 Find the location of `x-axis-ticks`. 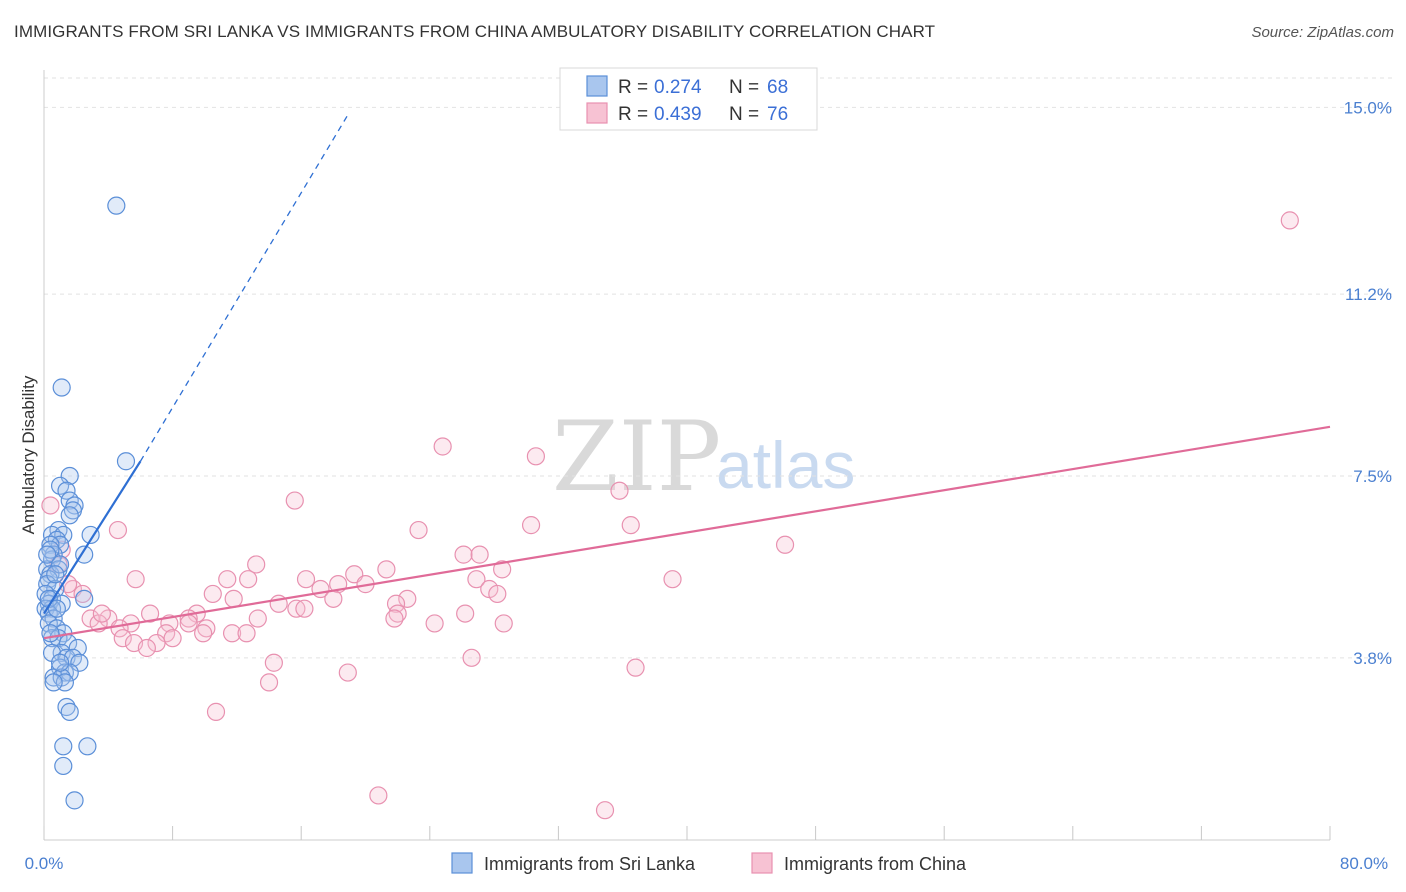

x-axis-ticks is located at coordinates (687, 833).